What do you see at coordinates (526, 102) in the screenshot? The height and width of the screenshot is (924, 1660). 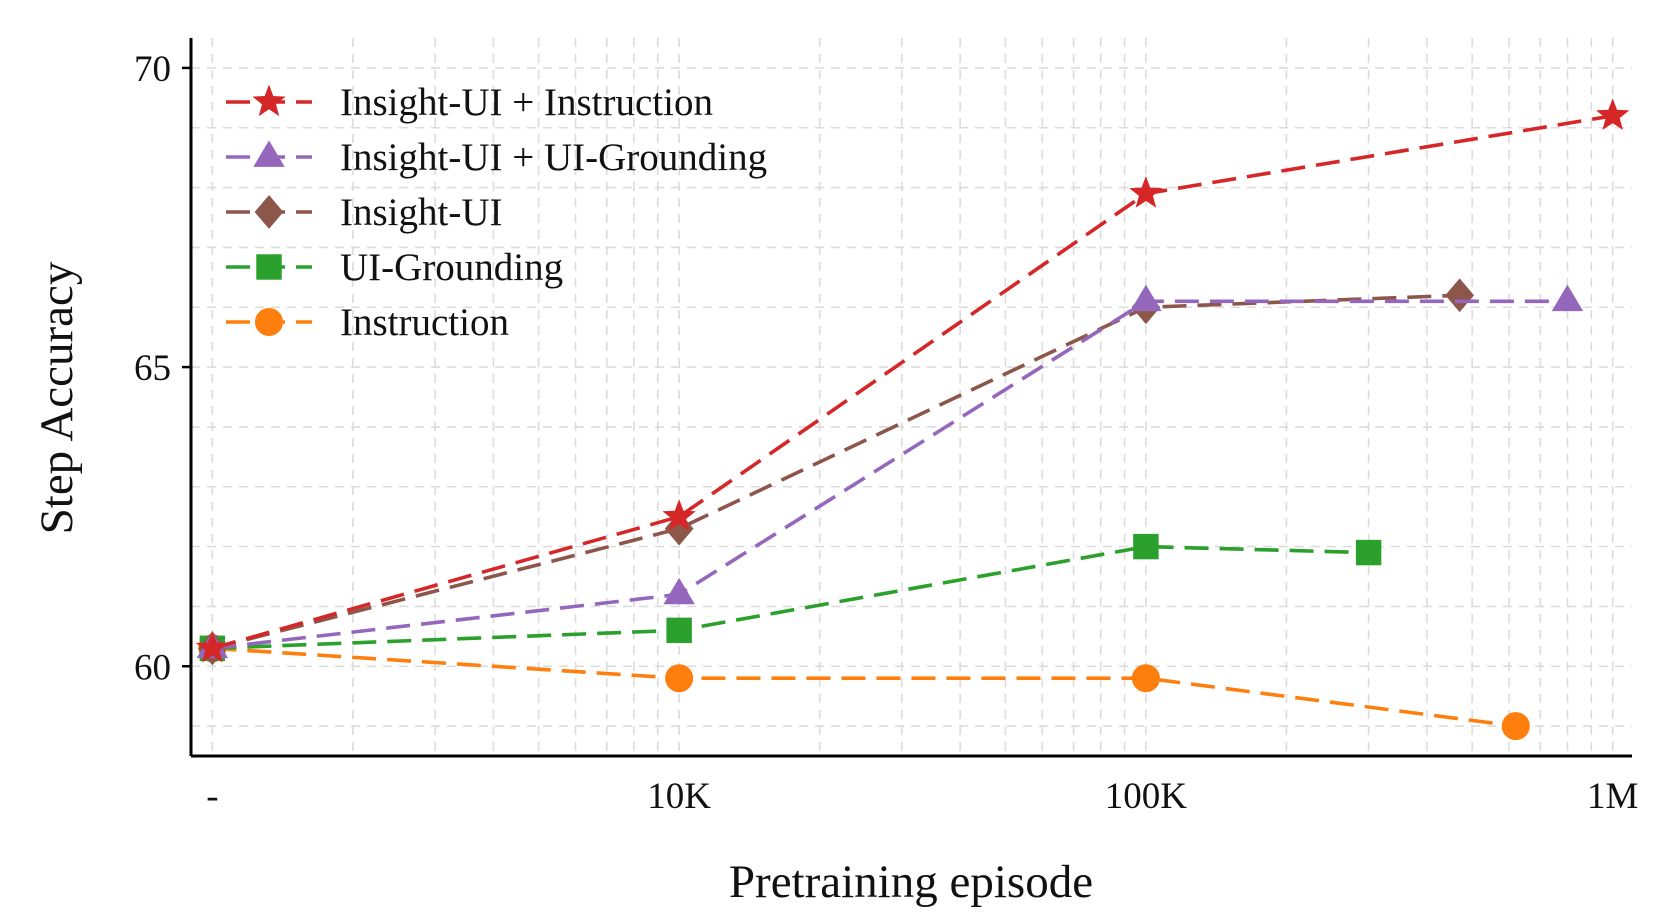 I see `legend-label: Insight-UI + Instruction` at bounding box center [526, 102].